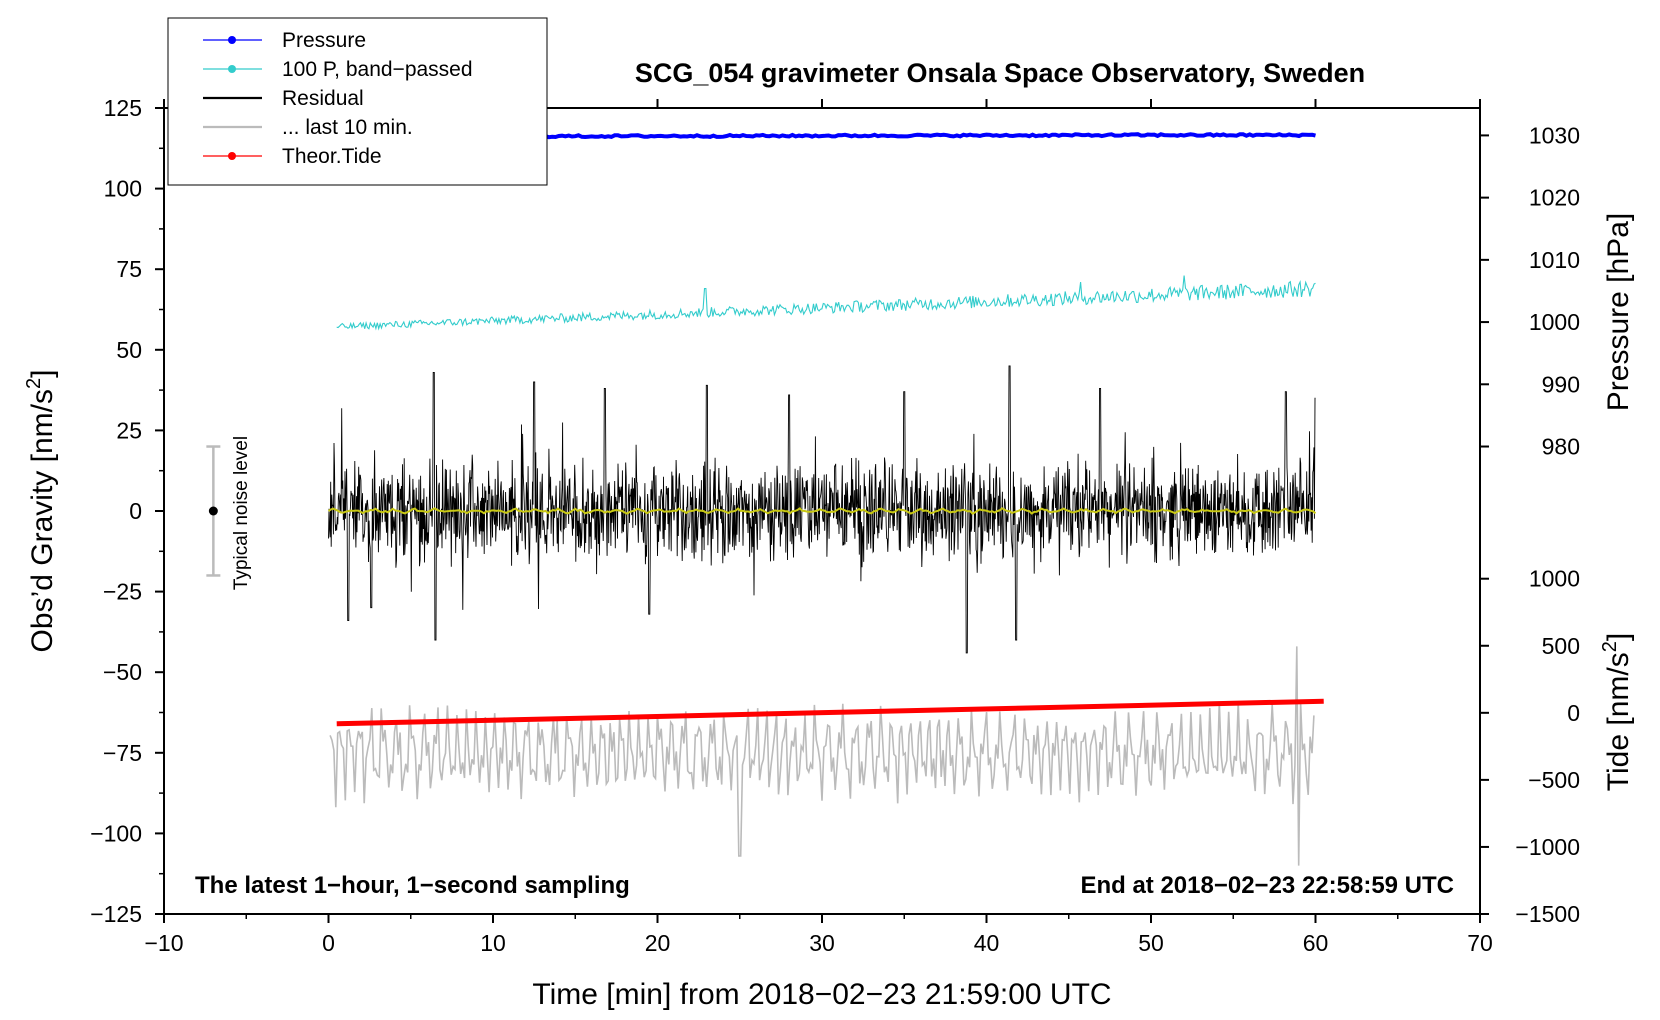 This screenshot has height=1020, width=1660. What do you see at coordinates (493, 943) in the screenshot?
I see `x-tick-label: 10` at bounding box center [493, 943].